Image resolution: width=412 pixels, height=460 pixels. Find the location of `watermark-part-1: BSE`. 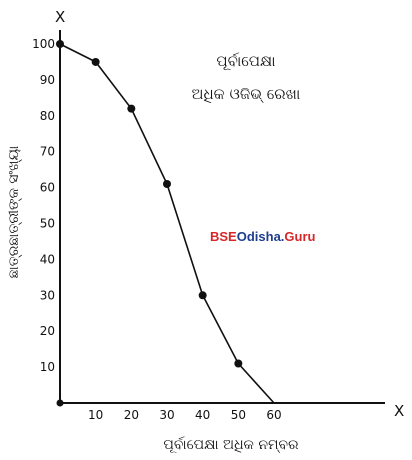

watermark-part-1: BSE is located at coordinates (223, 236).